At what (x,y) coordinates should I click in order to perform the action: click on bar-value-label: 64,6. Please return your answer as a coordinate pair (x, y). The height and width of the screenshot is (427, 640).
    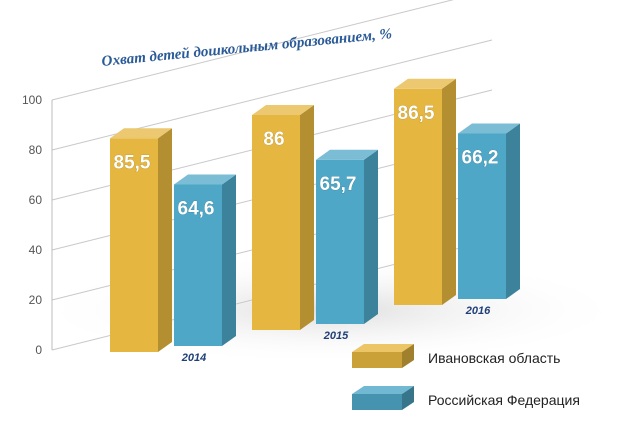
    Looking at the image, I should click on (196, 209).